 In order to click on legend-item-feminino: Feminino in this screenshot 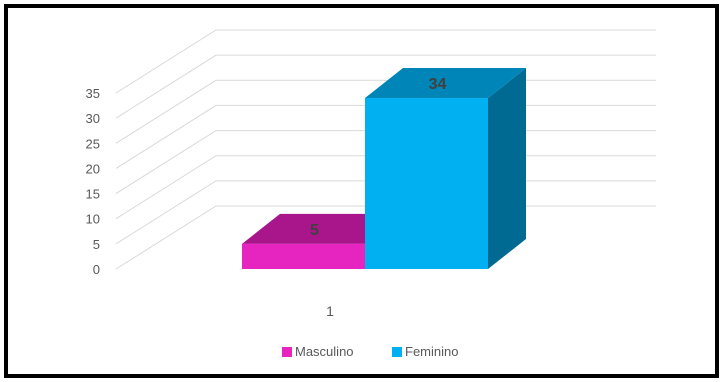, I will do `click(425, 351)`.